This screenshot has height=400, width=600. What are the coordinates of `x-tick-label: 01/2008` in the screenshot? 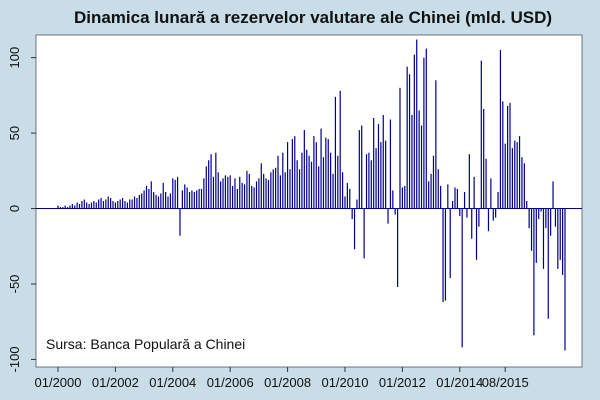 It's located at (287, 382).